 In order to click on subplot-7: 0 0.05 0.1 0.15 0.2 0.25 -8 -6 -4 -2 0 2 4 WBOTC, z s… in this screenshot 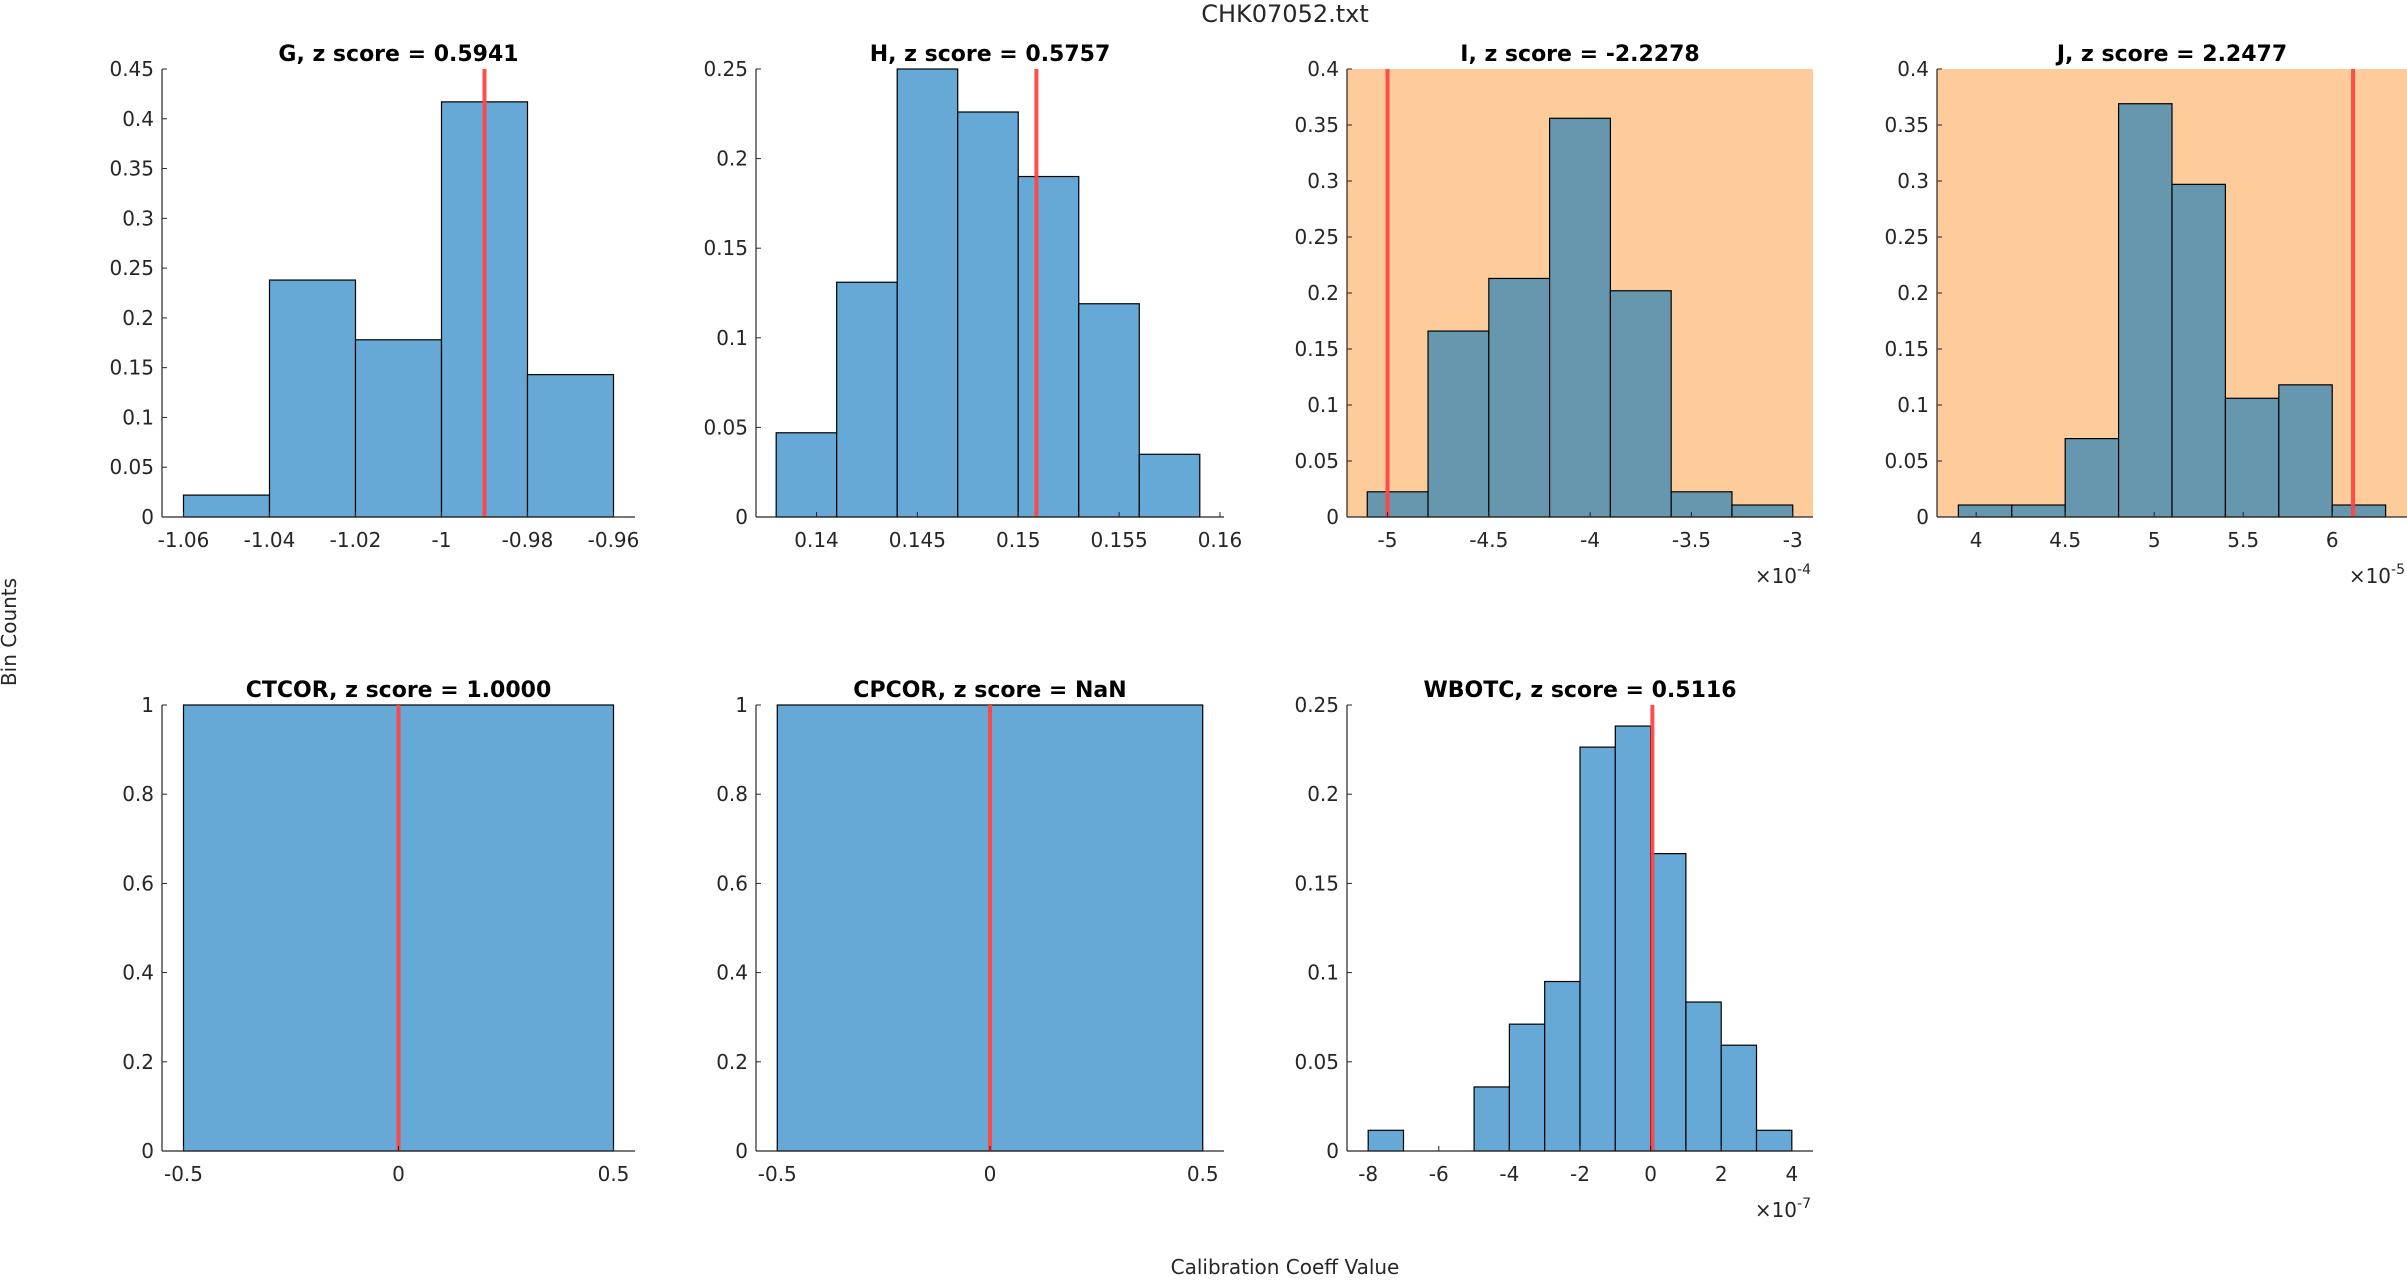, I will do `click(1553, 950)`.